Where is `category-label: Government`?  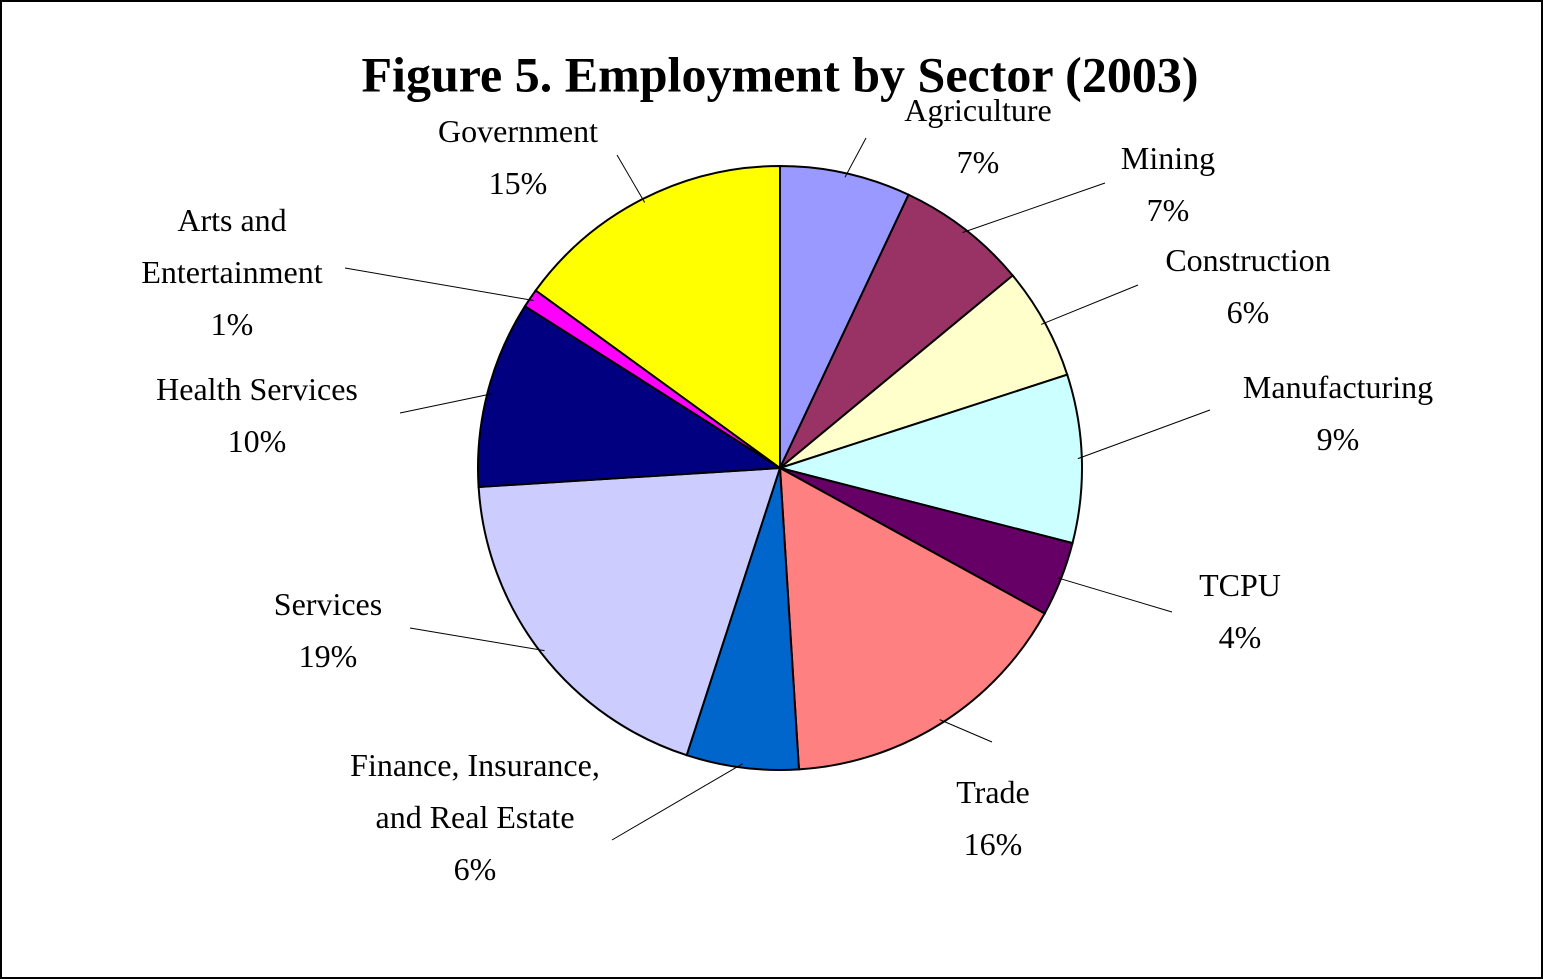 category-label: Government is located at coordinates (518, 131).